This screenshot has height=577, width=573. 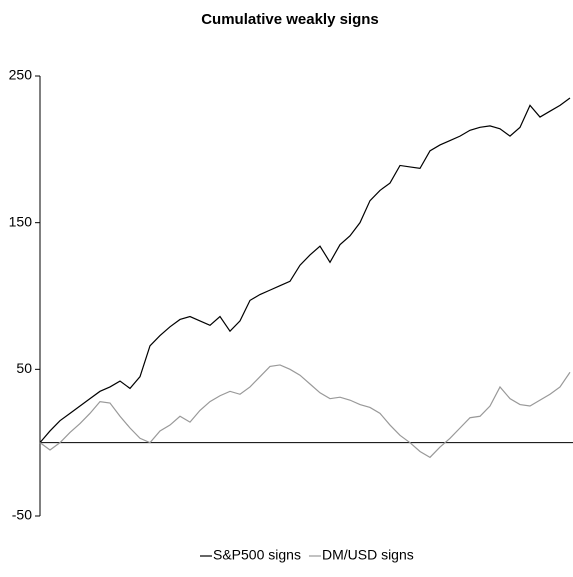 I want to click on y-tick-label: 250, so click(x=21, y=75).